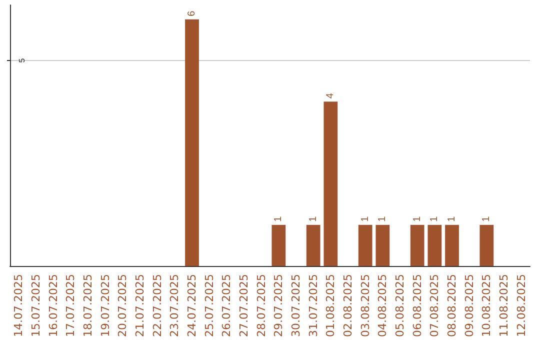 This screenshot has width=540, height=340. Describe the element at coordinates (452, 306) in the screenshot. I see `x-tick-label: 08.08.2025` at that location.